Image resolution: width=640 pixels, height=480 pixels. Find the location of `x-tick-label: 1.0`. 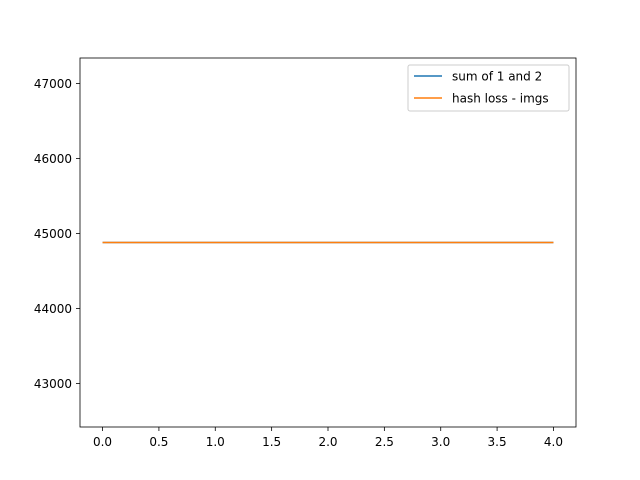

x-tick-label: 1.0 is located at coordinates (215, 442).